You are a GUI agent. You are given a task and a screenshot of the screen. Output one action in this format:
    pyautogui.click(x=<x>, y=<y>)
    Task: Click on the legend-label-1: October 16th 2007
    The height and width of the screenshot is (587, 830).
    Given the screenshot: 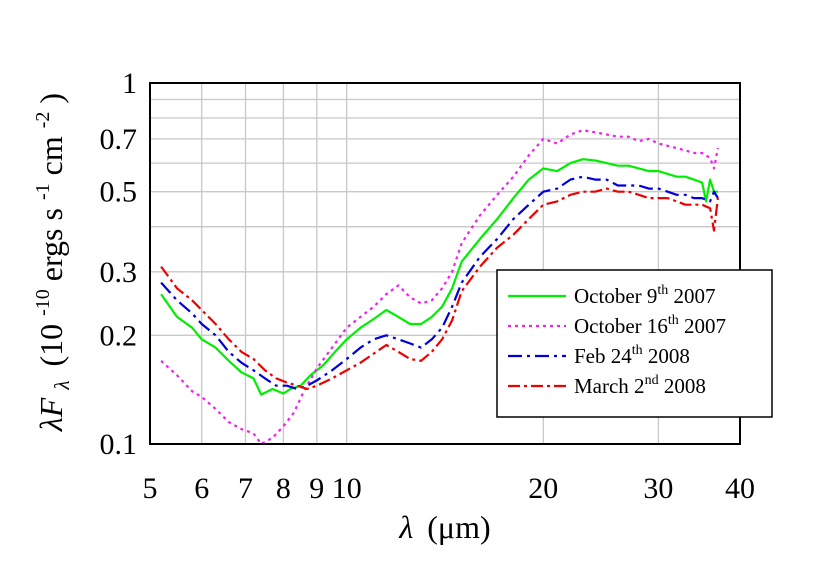 What is the action you would take?
    pyautogui.click(x=650, y=325)
    